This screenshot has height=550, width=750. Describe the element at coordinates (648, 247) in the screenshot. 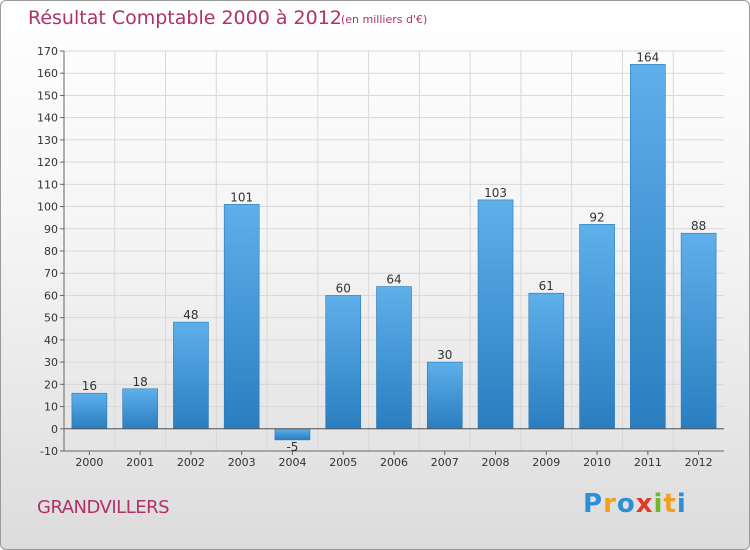

I see `bar-2011` at that location.